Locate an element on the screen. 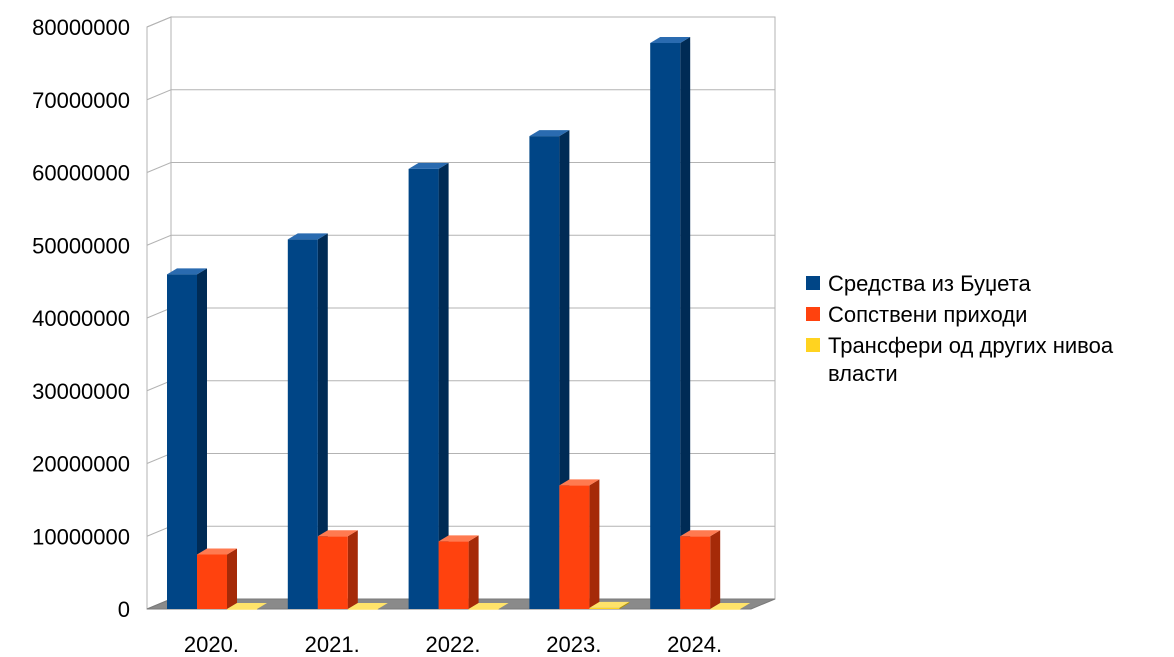 The image size is (1174, 657). x-tick-label: 2023. is located at coordinates (573, 644).